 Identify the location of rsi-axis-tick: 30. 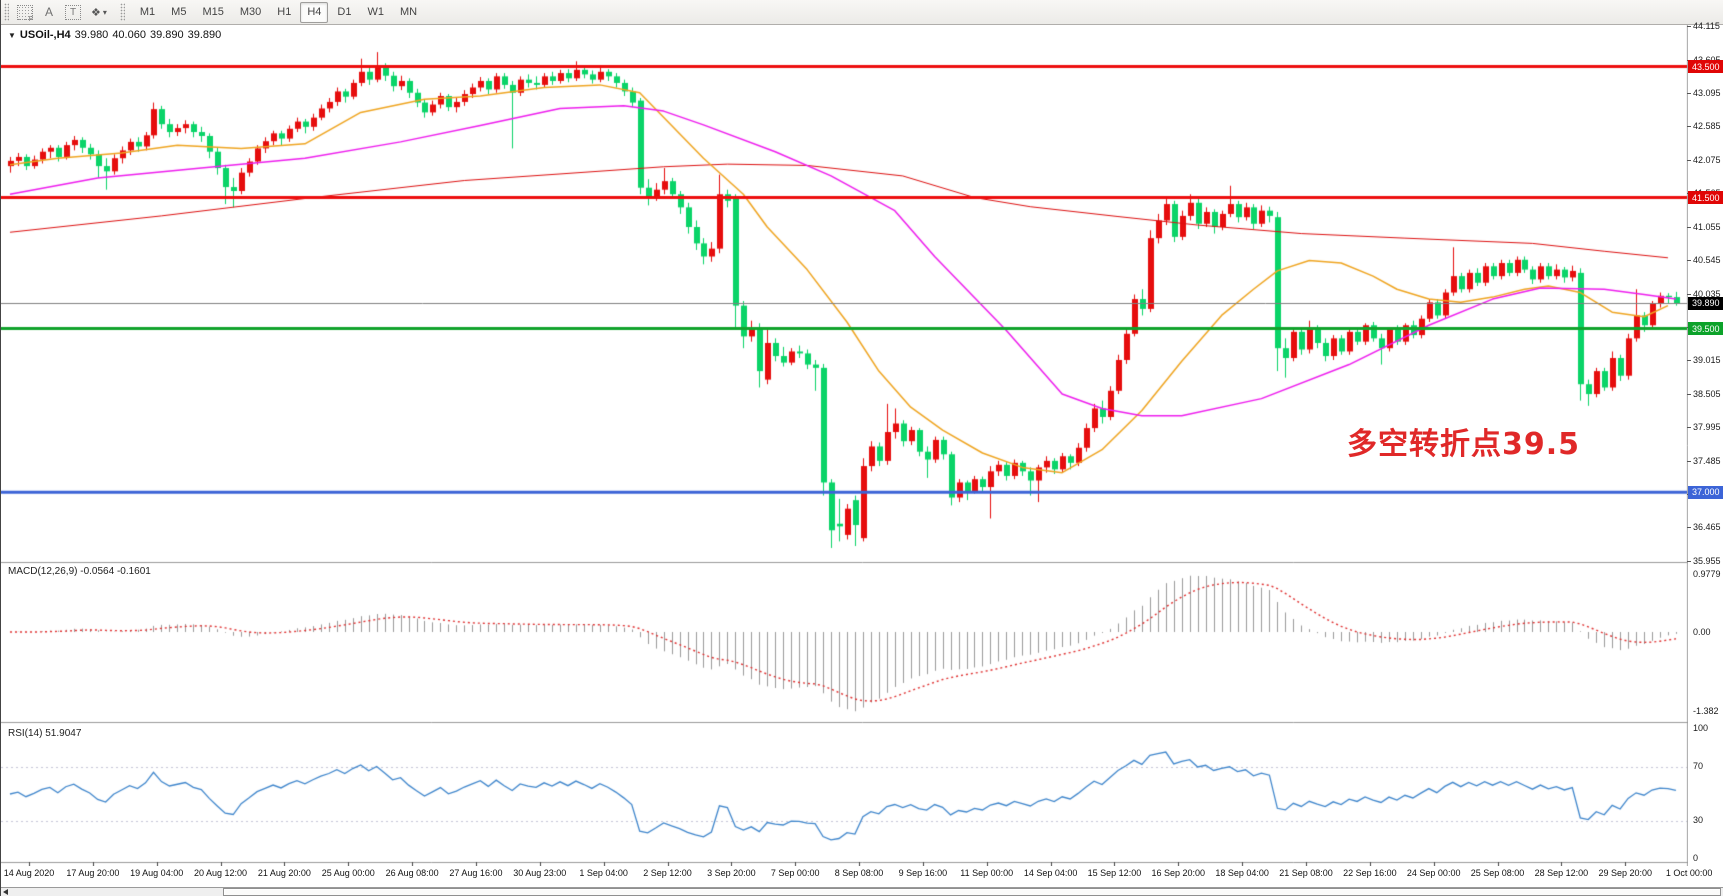
(1698, 820).